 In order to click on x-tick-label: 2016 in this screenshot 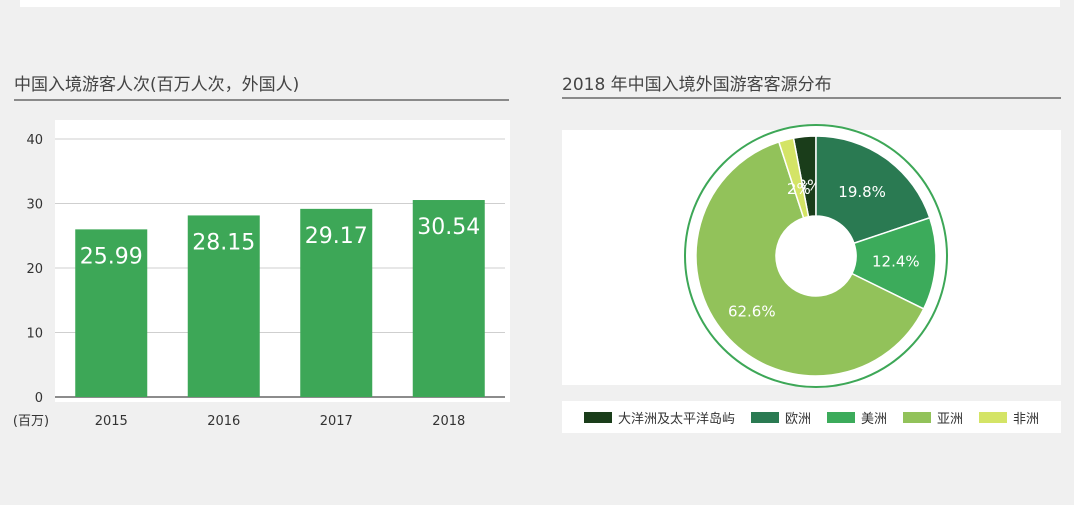, I will do `click(223, 421)`.